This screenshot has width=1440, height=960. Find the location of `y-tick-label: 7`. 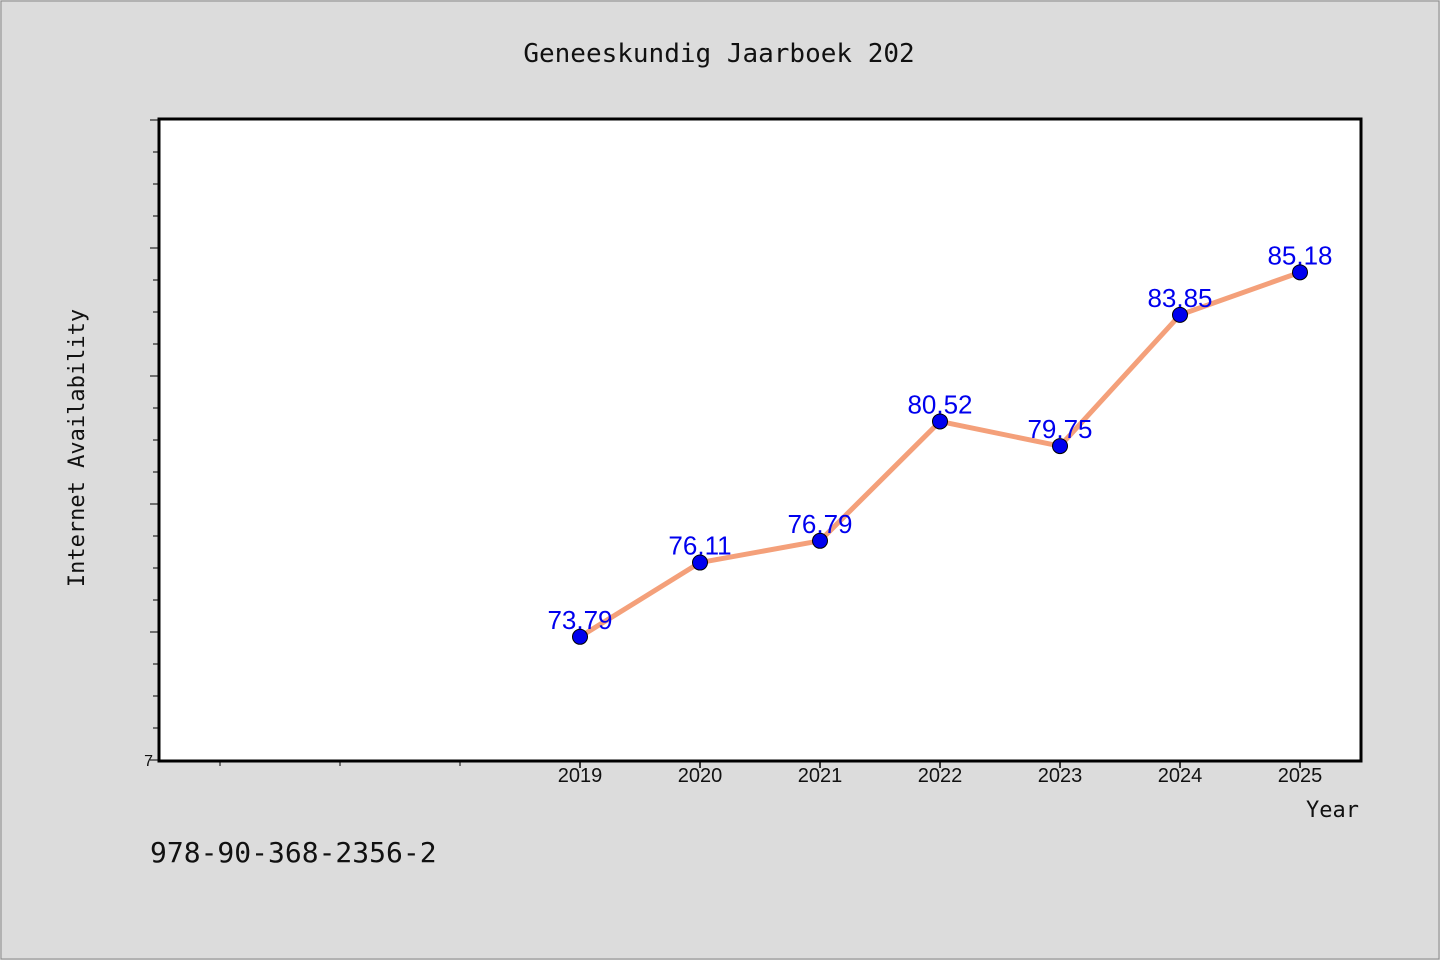

y-tick-label: 7 is located at coordinates (148, 761).